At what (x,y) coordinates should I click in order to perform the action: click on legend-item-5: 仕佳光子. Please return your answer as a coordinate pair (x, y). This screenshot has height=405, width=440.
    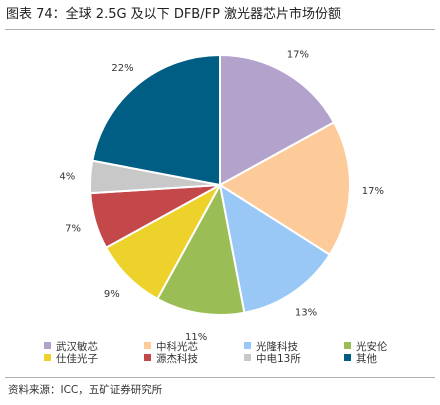
    Looking at the image, I should click on (71, 359).